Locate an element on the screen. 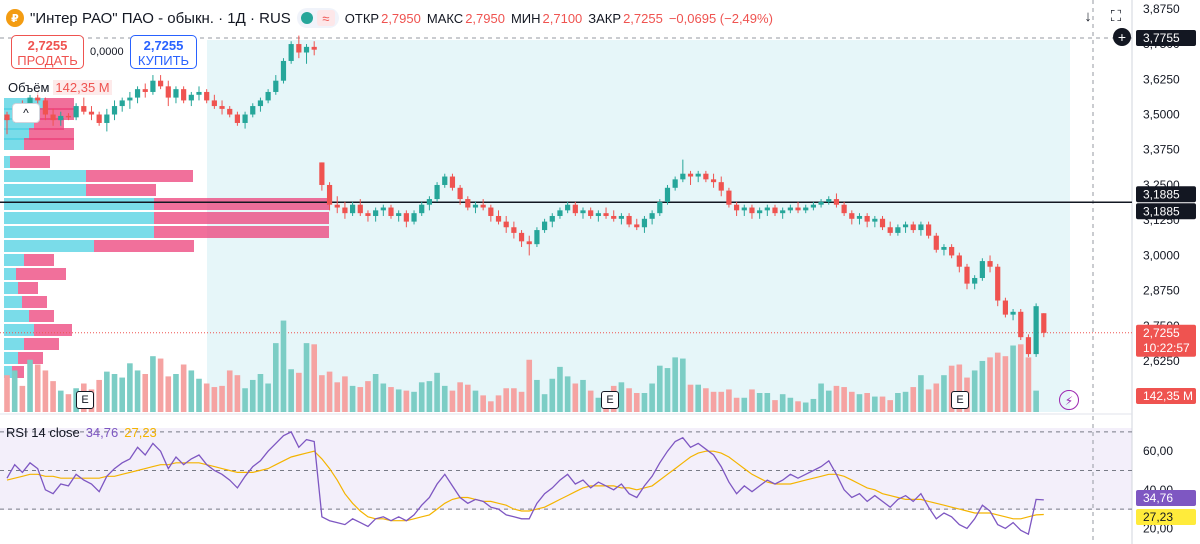 The width and height of the screenshot is (1200, 544). symbol-title: "Интер РАО" ПАО - обыкн. · 1Д · RUS is located at coordinates (160, 18).